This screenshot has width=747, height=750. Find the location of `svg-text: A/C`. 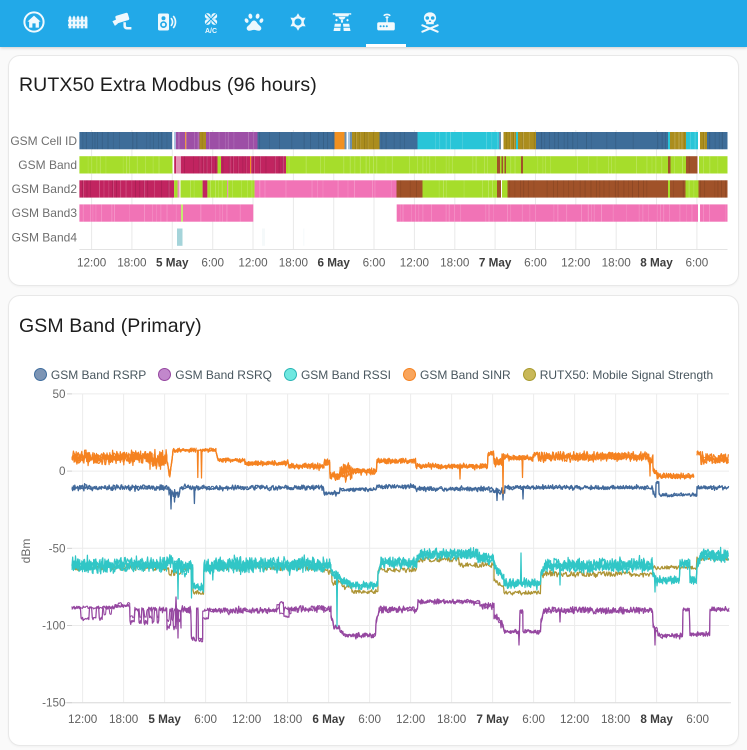

svg-text: A/C is located at coordinates (210, 31).